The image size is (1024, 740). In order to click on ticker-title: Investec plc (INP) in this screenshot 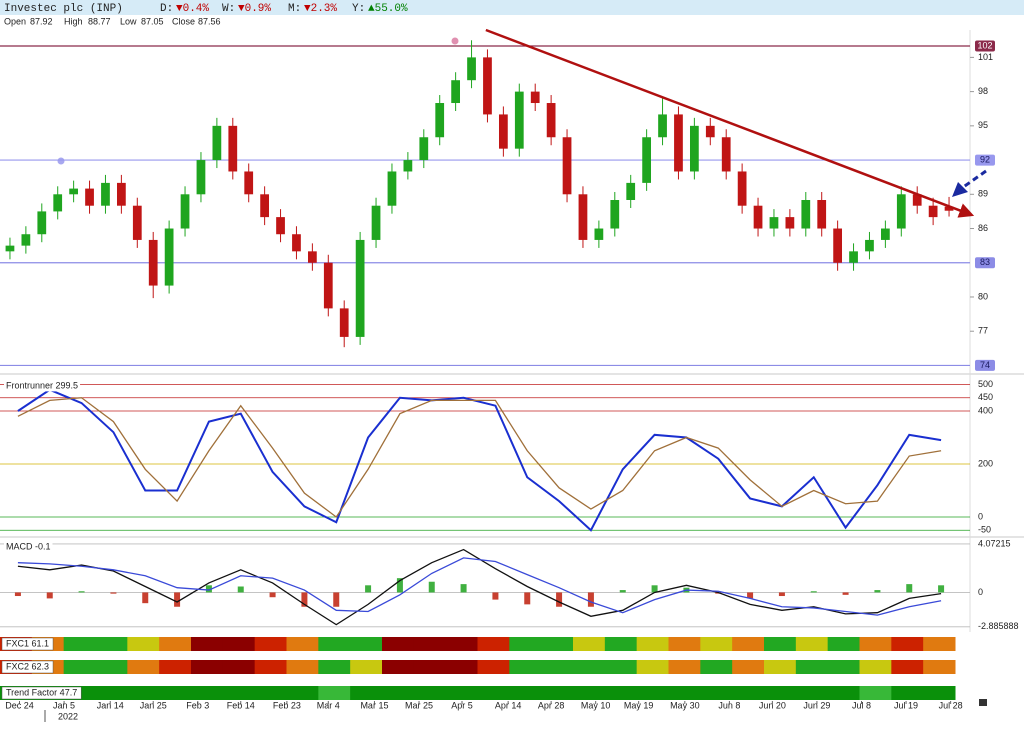, I will do `click(63, 9)`.